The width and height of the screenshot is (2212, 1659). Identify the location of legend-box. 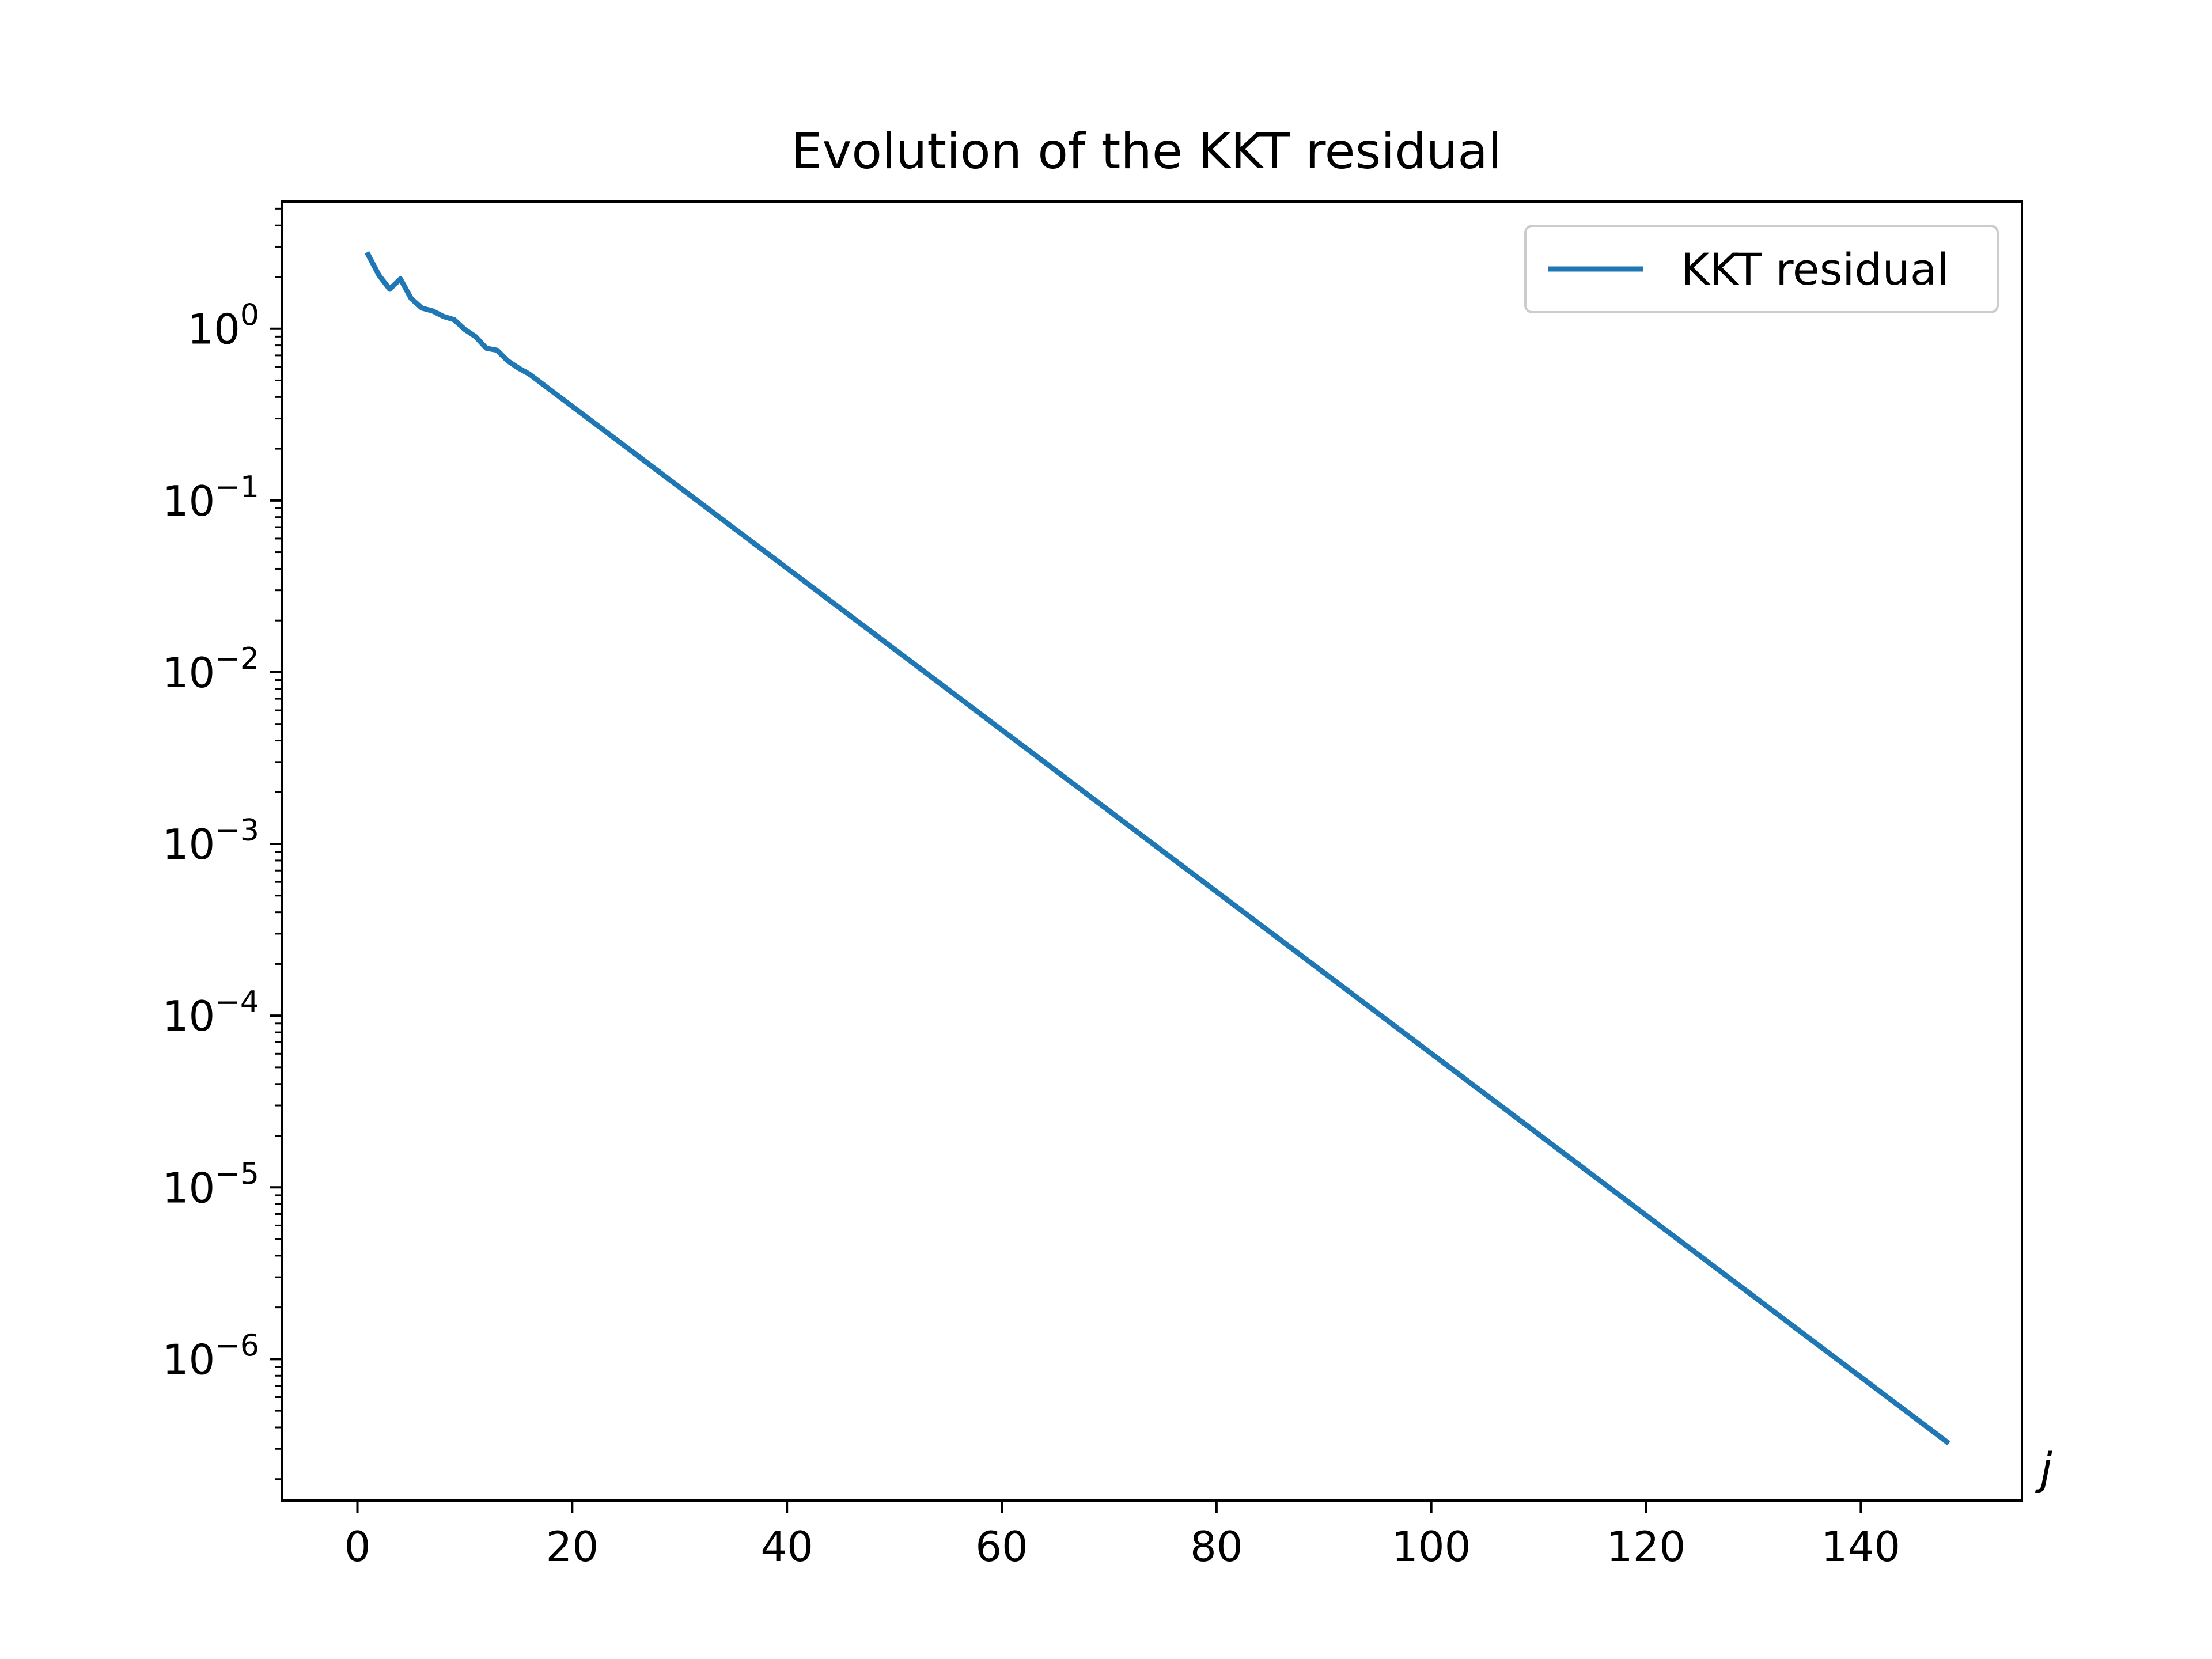
(1761, 269).